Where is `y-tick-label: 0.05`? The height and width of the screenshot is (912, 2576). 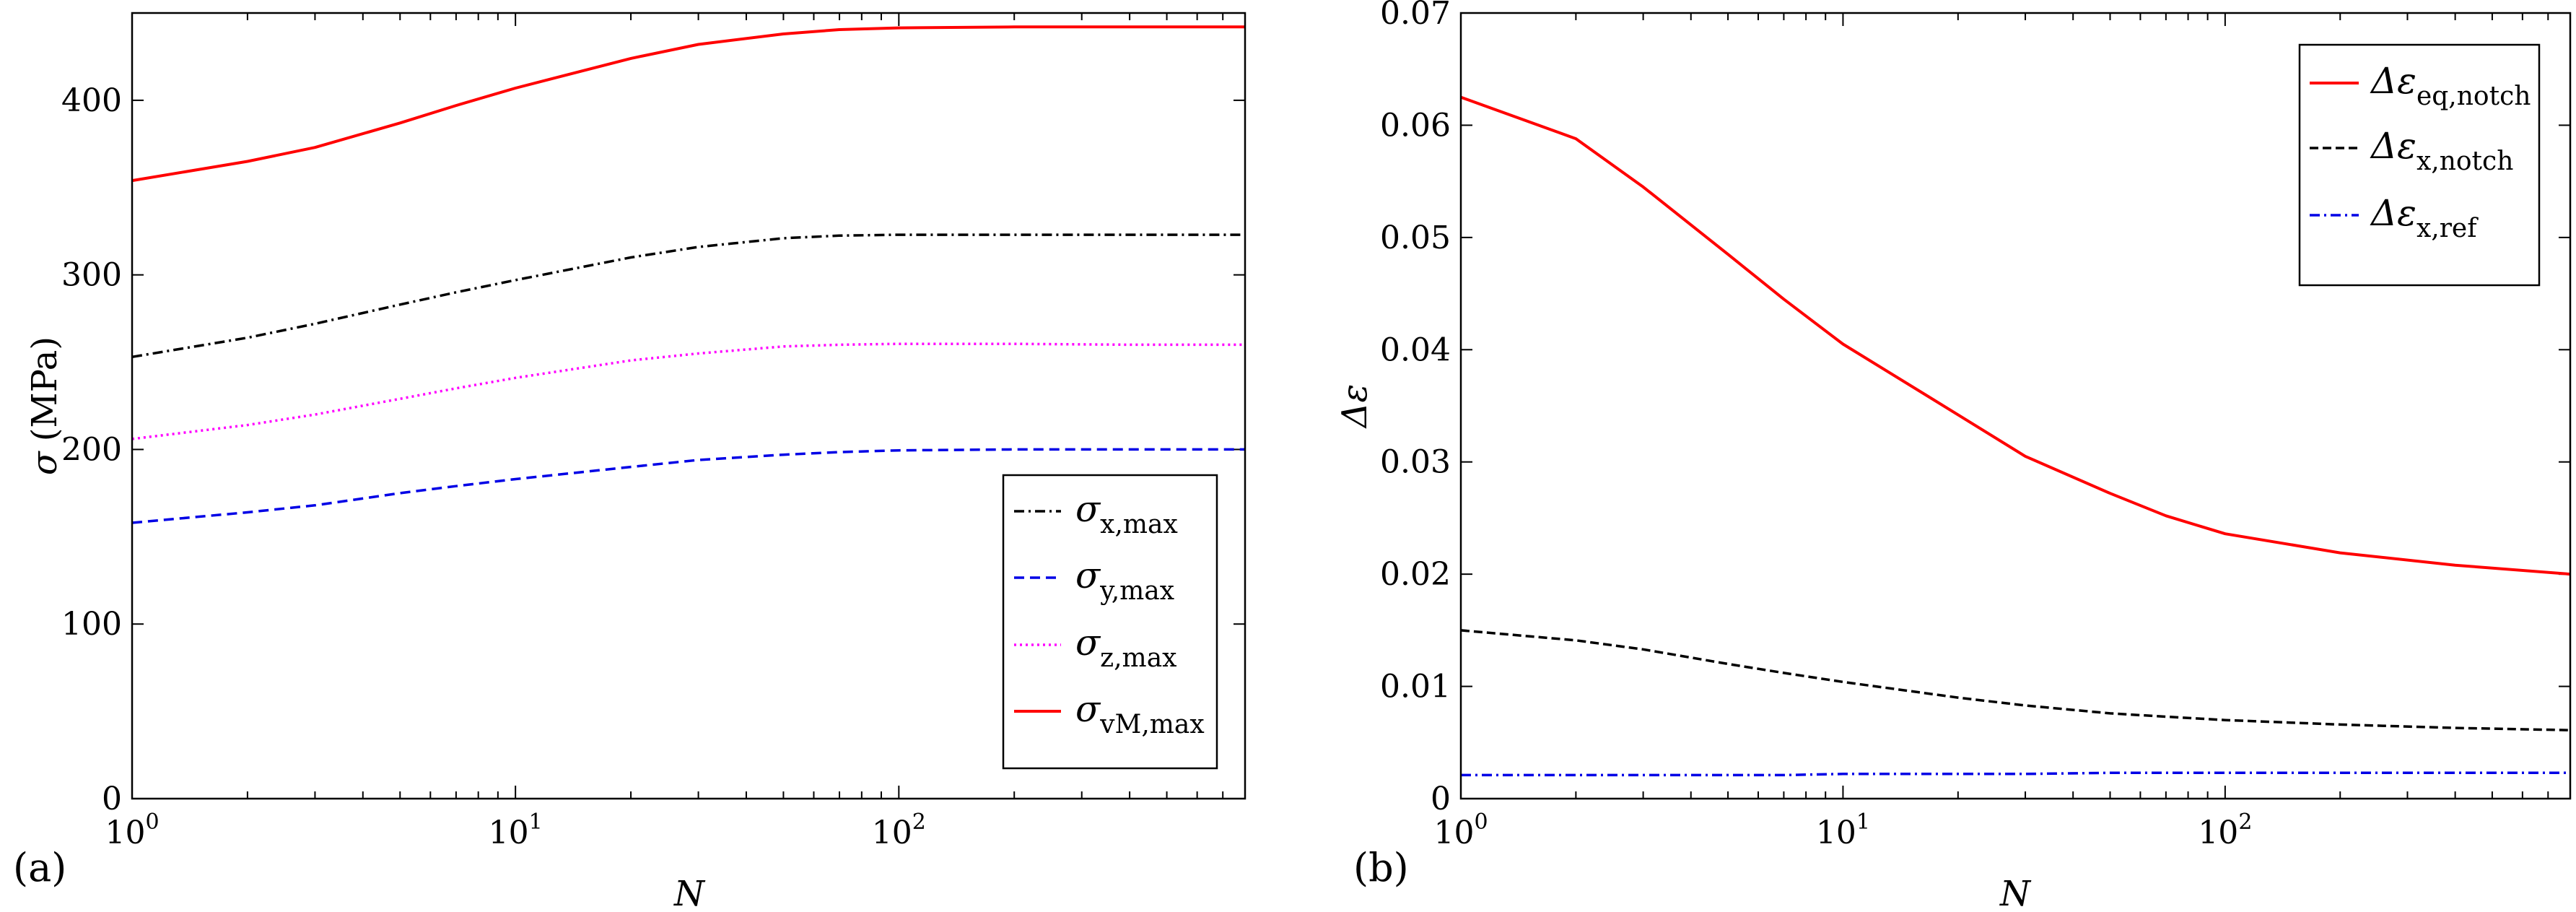
y-tick-label: 0.05 is located at coordinates (1415, 238).